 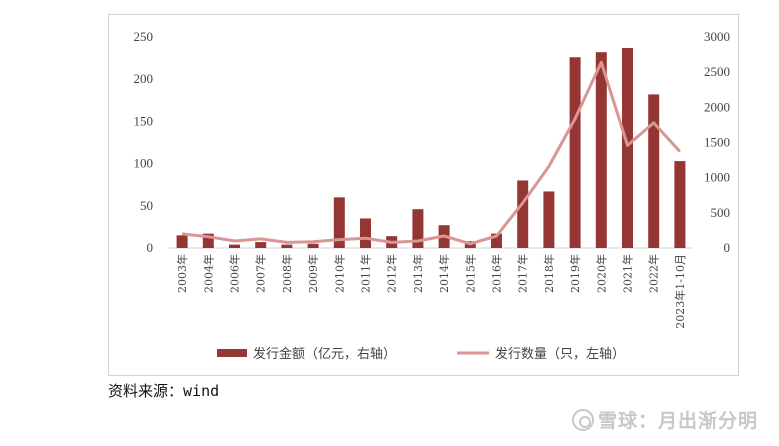 What do you see at coordinates (497, 273) in the screenshot?
I see `x-tick-label: 2016年` at bounding box center [497, 273].